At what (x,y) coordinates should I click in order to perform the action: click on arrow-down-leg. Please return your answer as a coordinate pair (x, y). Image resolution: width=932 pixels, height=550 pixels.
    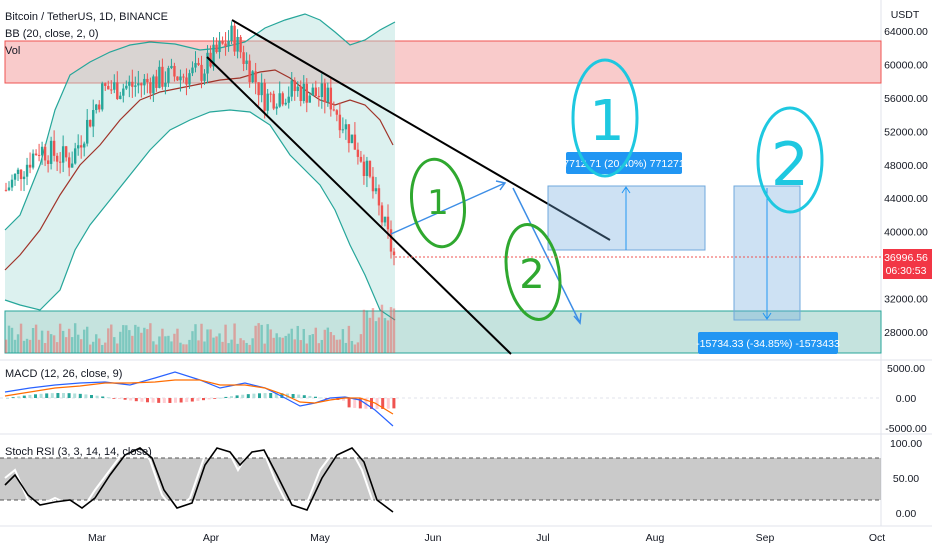
    Looking at the image, I should click on (546, 255).